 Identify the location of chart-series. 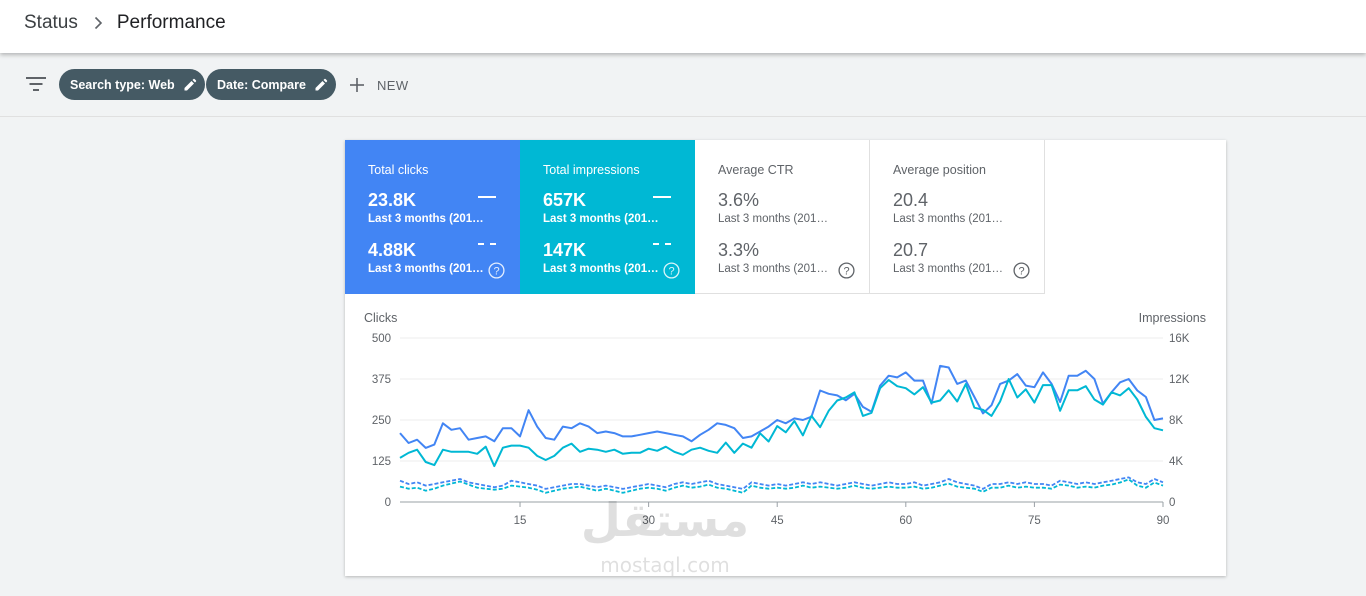
(781, 429).